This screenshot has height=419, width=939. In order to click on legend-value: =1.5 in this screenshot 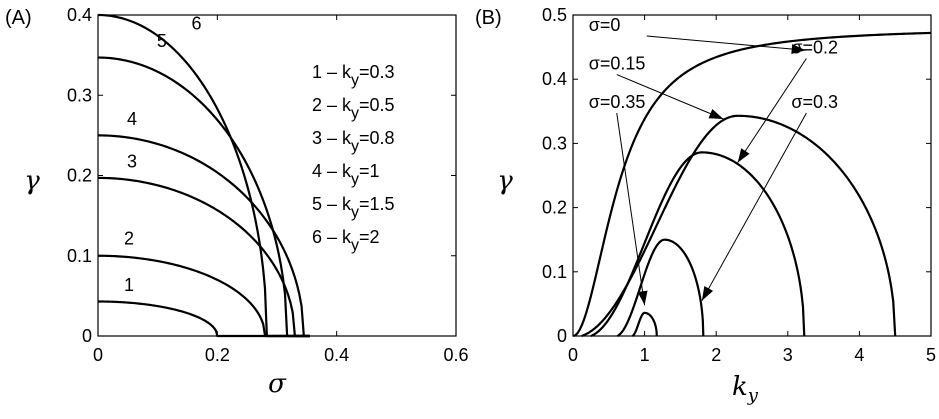, I will do `click(377, 204)`.